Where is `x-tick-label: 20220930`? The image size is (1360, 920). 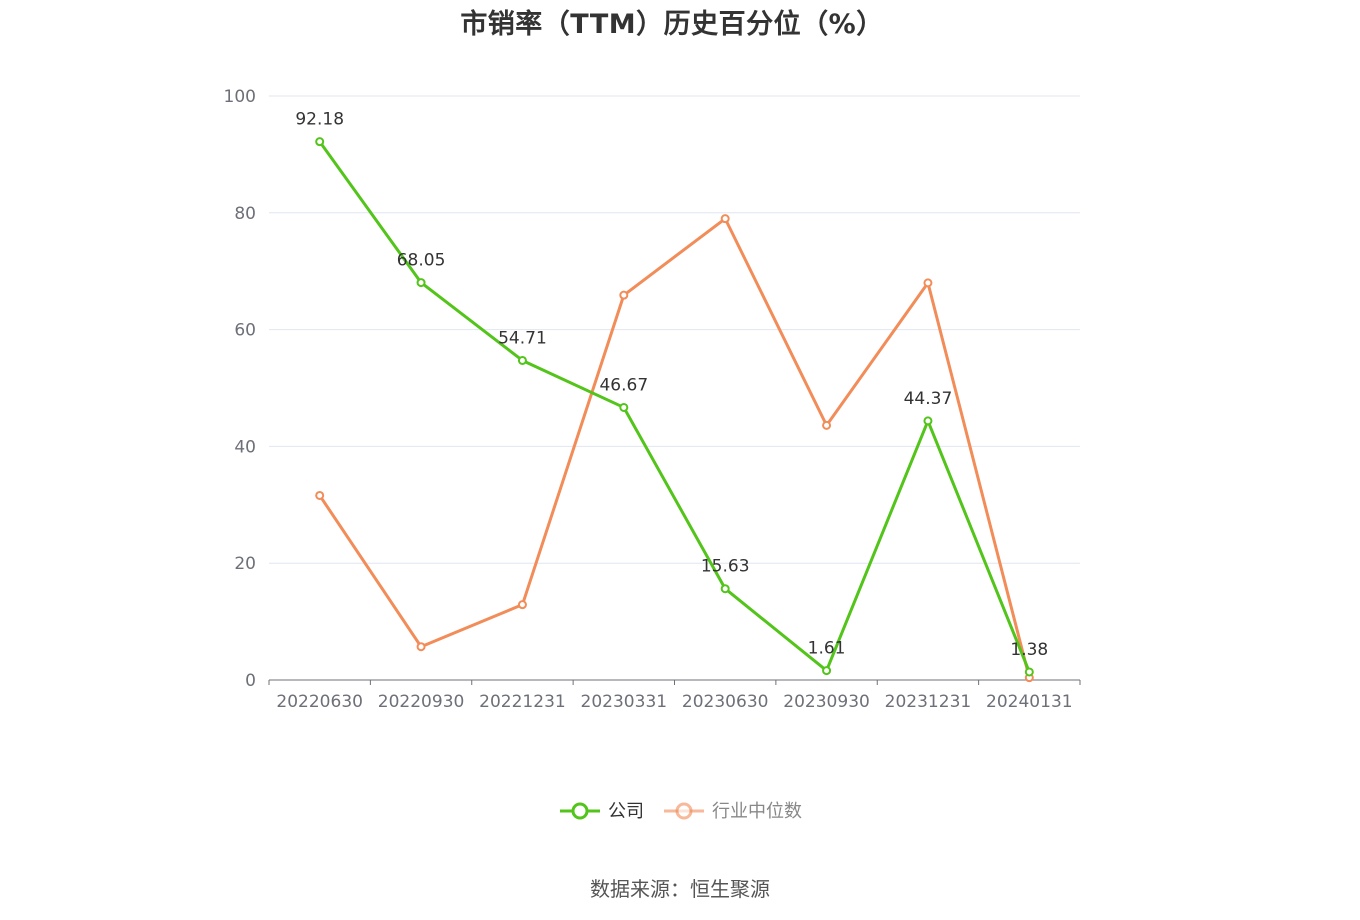
x-tick-label: 20220930 is located at coordinates (421, 702).